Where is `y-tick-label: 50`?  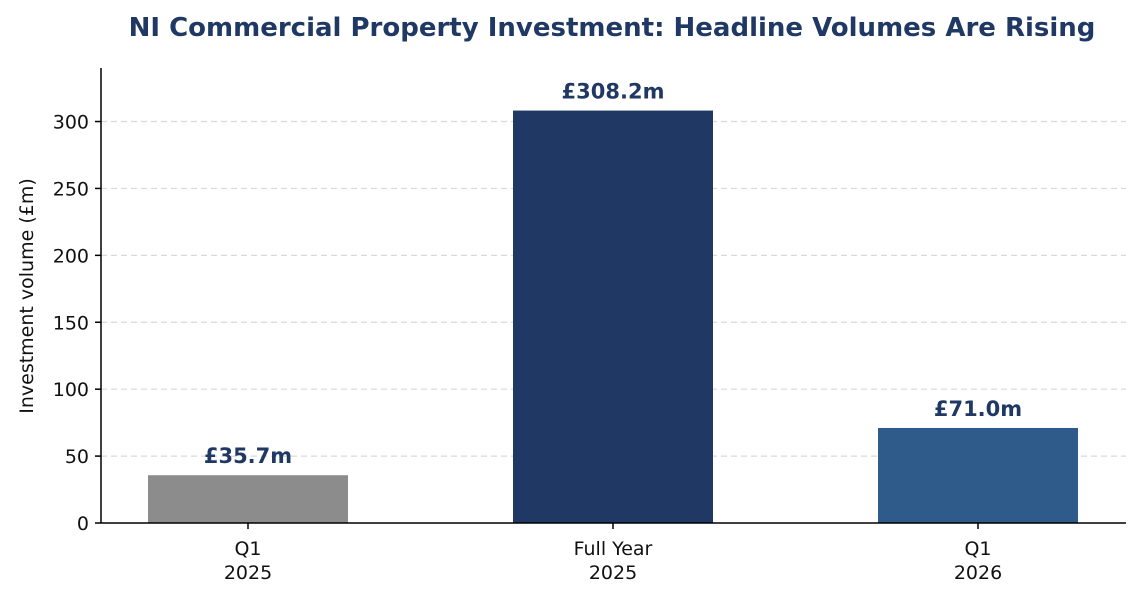 y-tick-label: 50 is located at coordinates (77, 457).